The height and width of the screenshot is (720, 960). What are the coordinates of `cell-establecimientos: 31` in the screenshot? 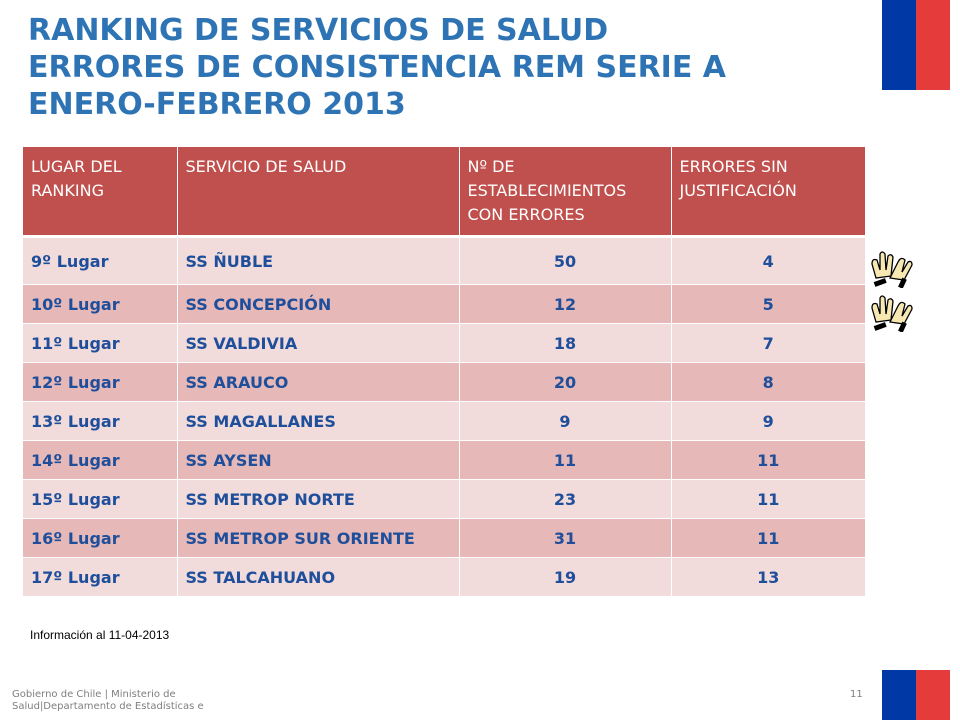 It's located at (565, 538).